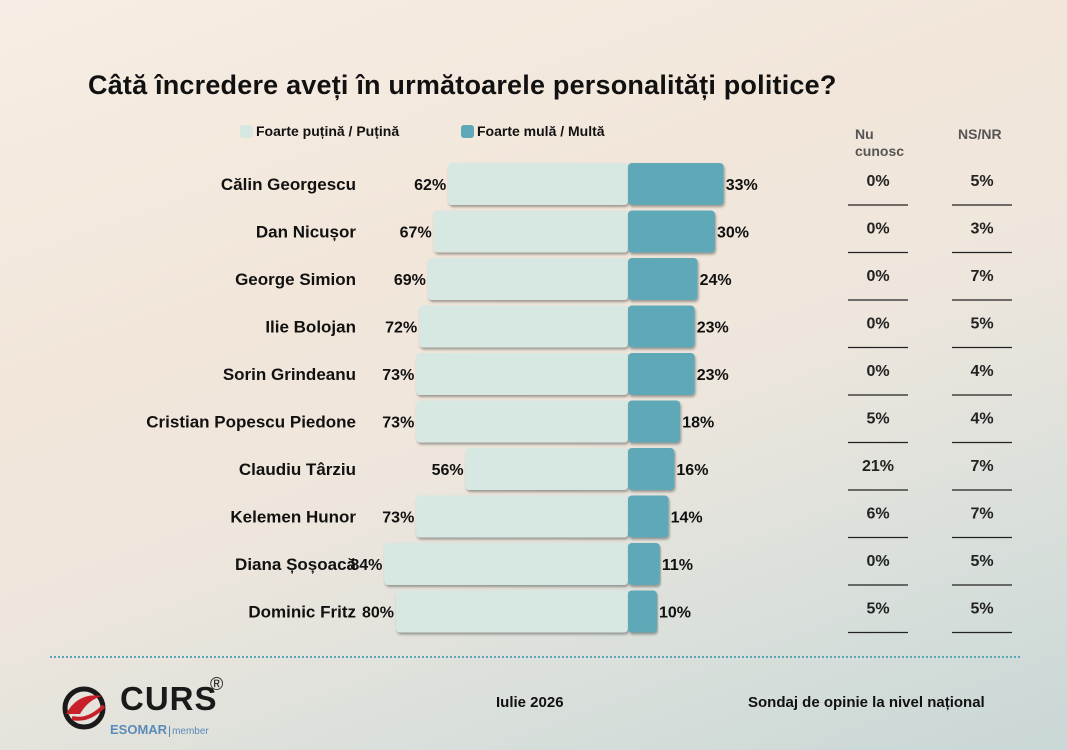  Describe the element at coordinates (401, 328) in the screenshot. I see `bar-low-label: 72%` at that location.